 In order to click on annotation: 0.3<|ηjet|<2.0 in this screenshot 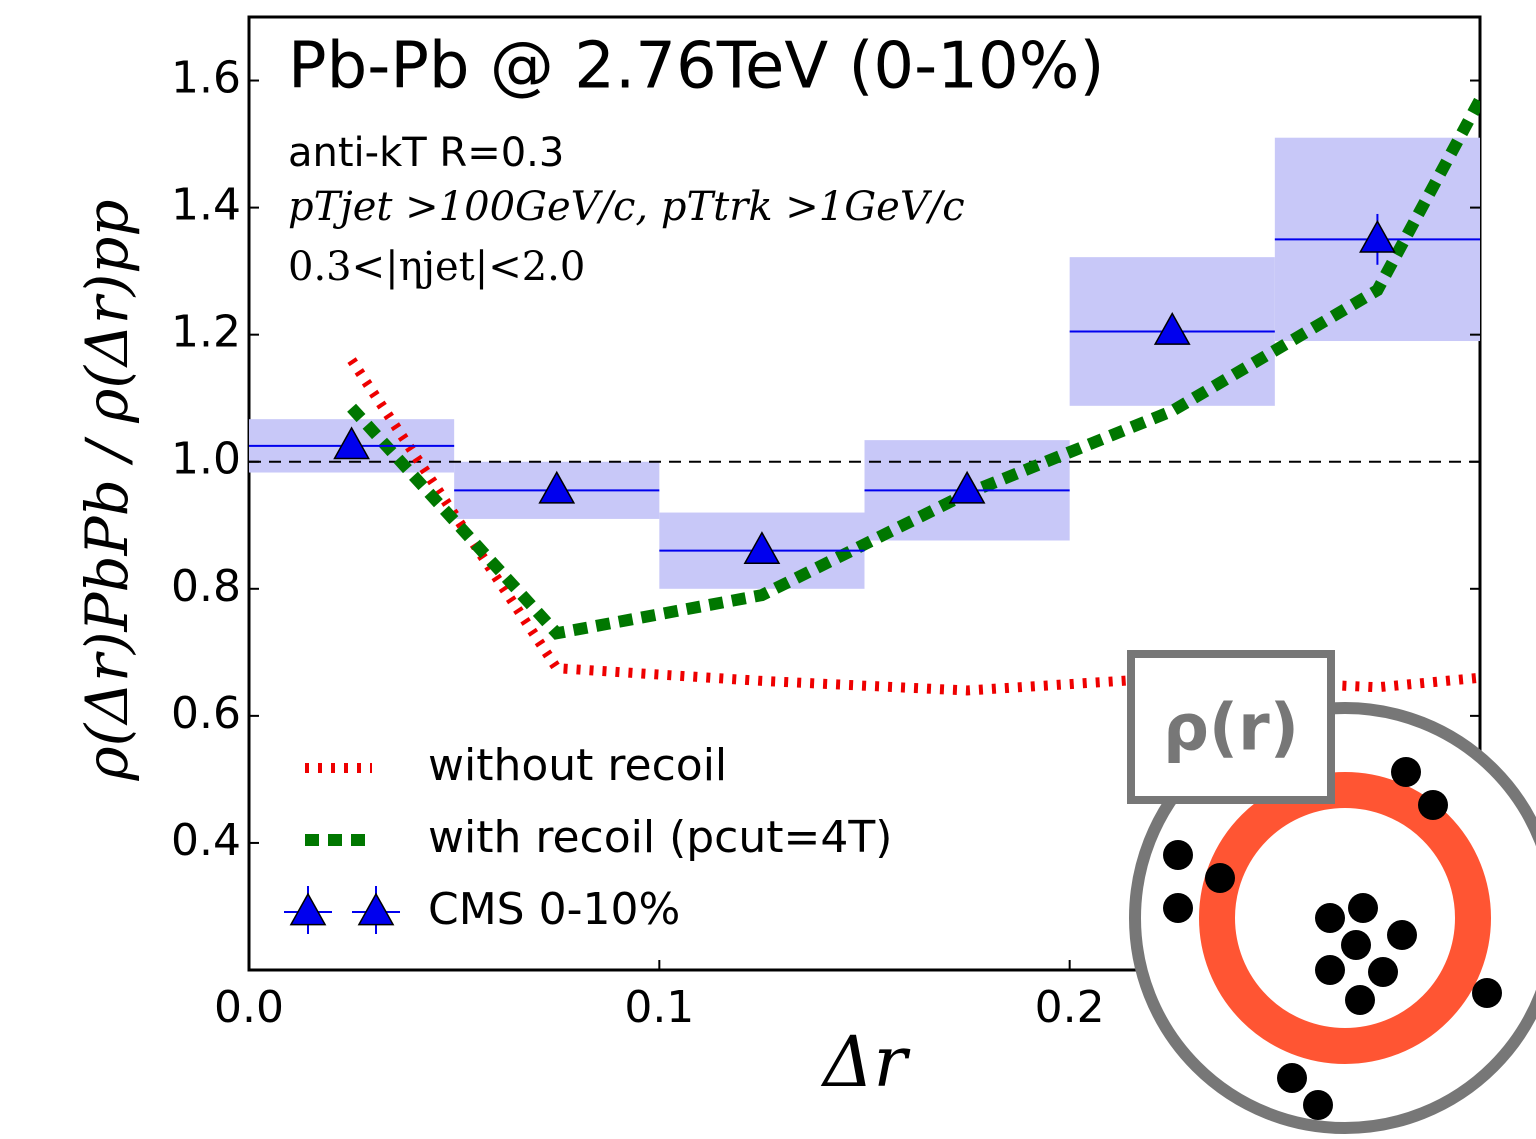, I will do `click(436, 267)`.